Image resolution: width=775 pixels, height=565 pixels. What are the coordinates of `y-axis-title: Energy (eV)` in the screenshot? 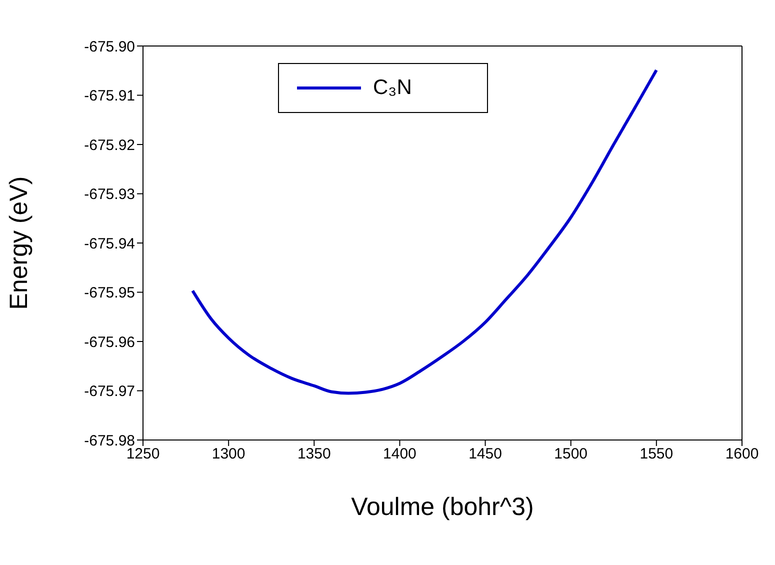 It's located at (18, 243).